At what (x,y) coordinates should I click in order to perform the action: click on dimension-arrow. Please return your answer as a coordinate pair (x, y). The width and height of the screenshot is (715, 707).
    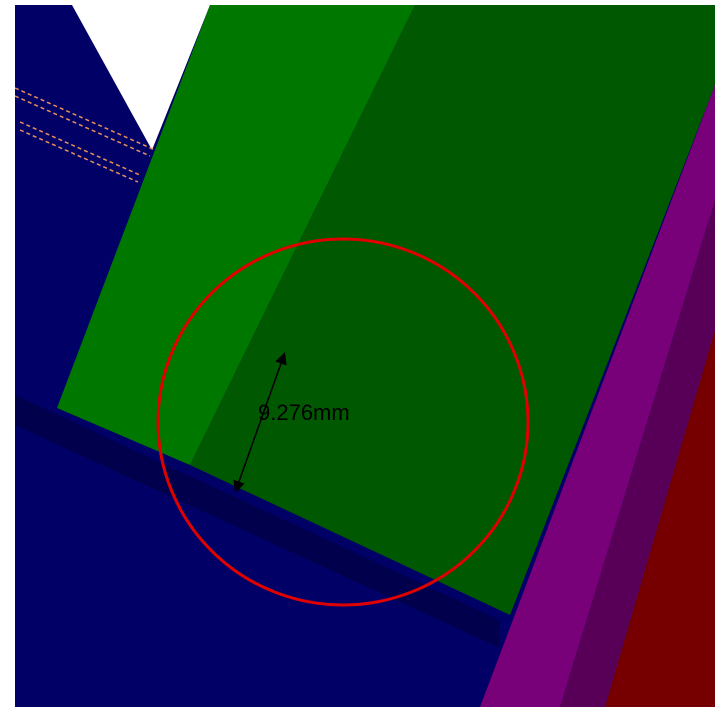
    Looking at the image, I should click on (260, 422).